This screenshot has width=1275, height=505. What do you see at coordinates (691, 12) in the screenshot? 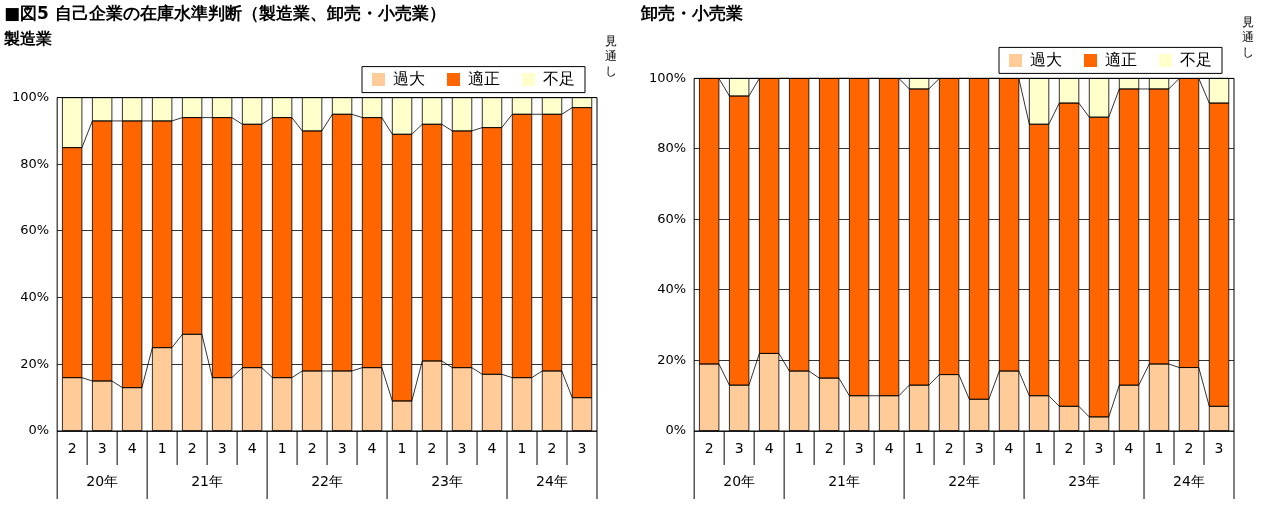
I see `chart-title: 卸売・小売業` at bounding box center [691, 12].